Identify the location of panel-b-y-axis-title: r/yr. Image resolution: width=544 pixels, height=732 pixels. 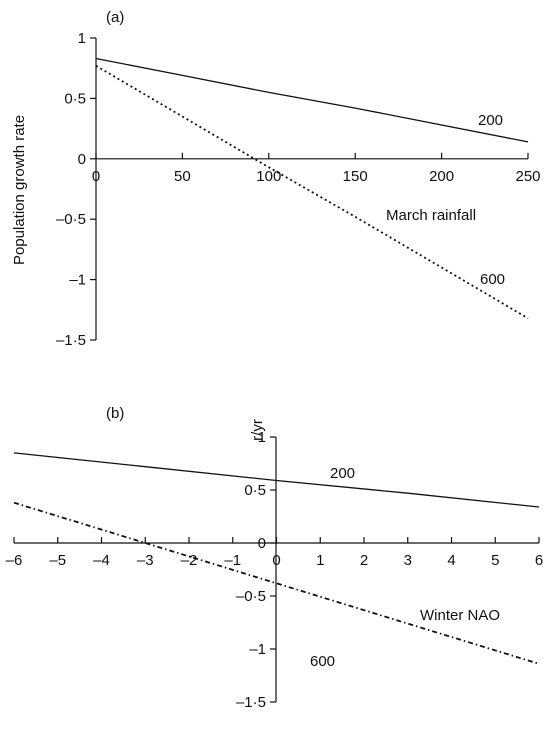
(257, 430).